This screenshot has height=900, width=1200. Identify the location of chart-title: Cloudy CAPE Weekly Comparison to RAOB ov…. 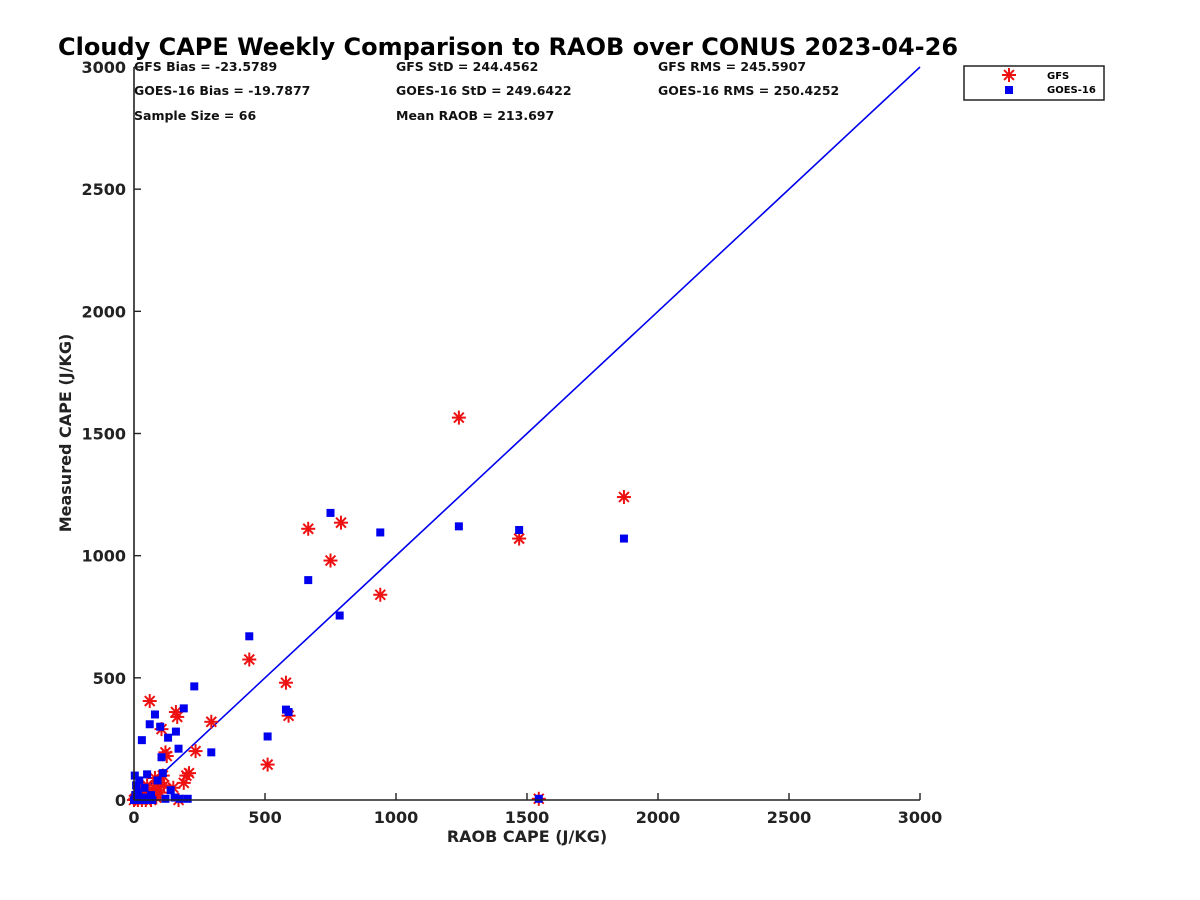
(508, 47).